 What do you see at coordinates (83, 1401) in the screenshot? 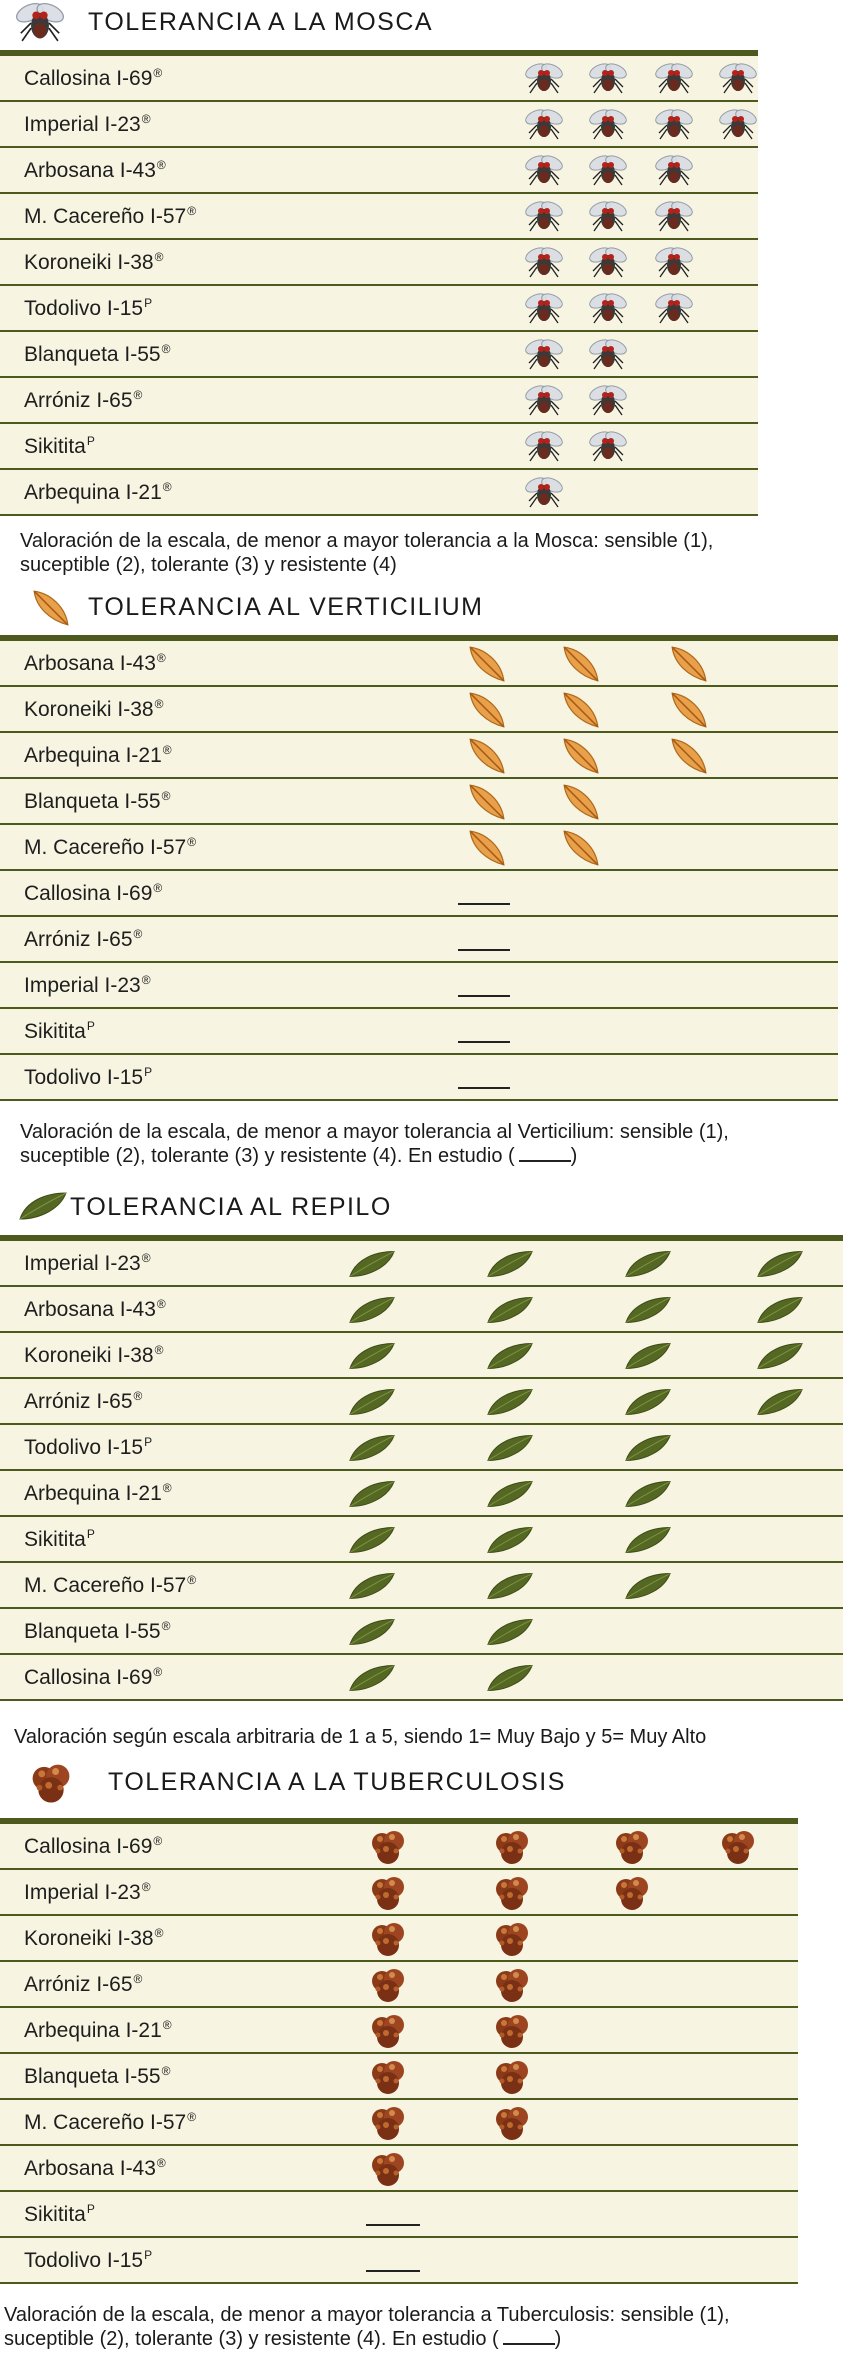
I see `variety-name: Arróniz I-65®` at bounding box center [83, 1401].